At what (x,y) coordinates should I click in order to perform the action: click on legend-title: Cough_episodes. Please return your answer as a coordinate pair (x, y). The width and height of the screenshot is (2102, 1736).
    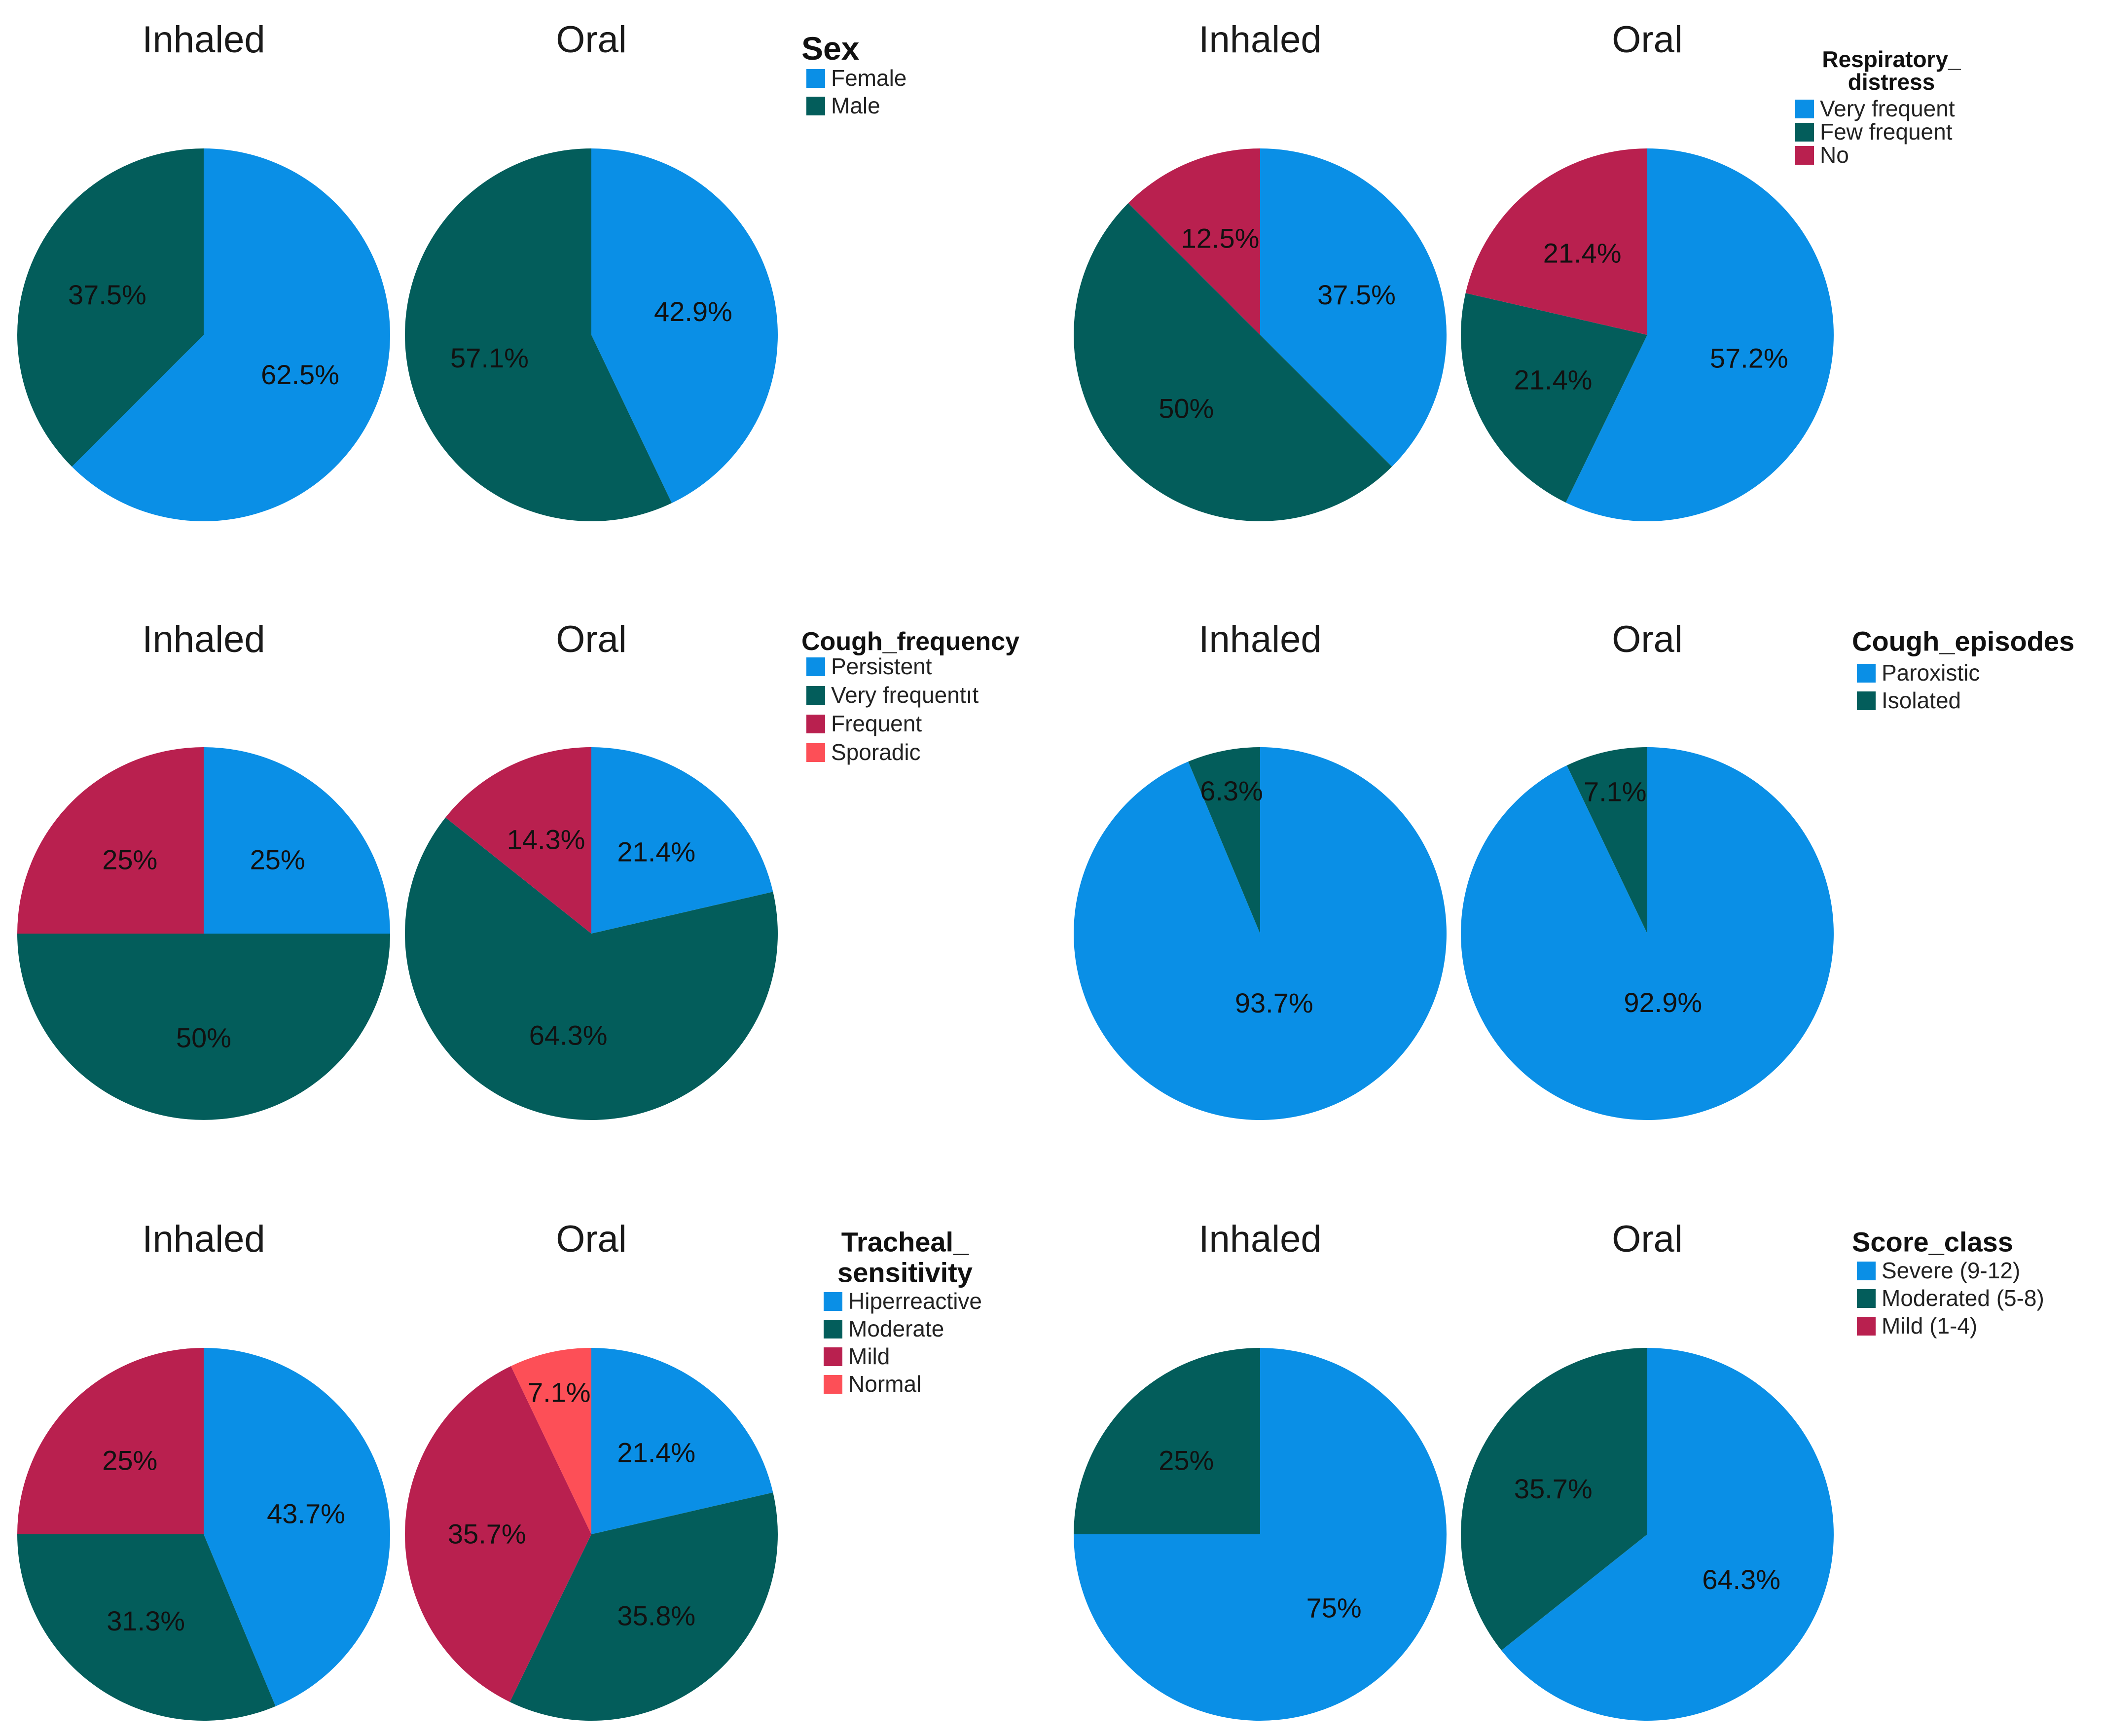
    Looking at the image, I should click on (1963, 641).